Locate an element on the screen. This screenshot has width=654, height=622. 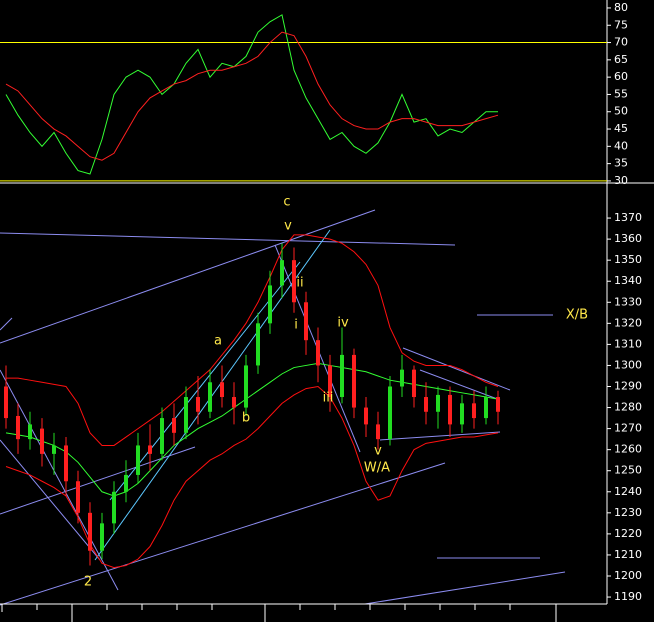
y-tick-label: 1210 is located at coordinates (628, 554).